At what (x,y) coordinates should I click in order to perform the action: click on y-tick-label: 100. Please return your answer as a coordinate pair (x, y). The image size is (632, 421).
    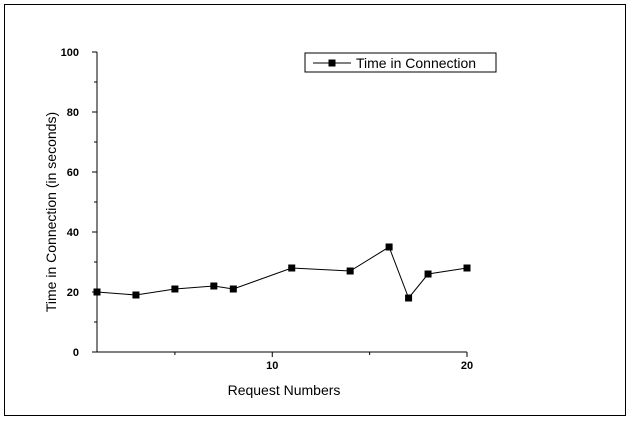
    Looking at the image, I should click on (70, 53).